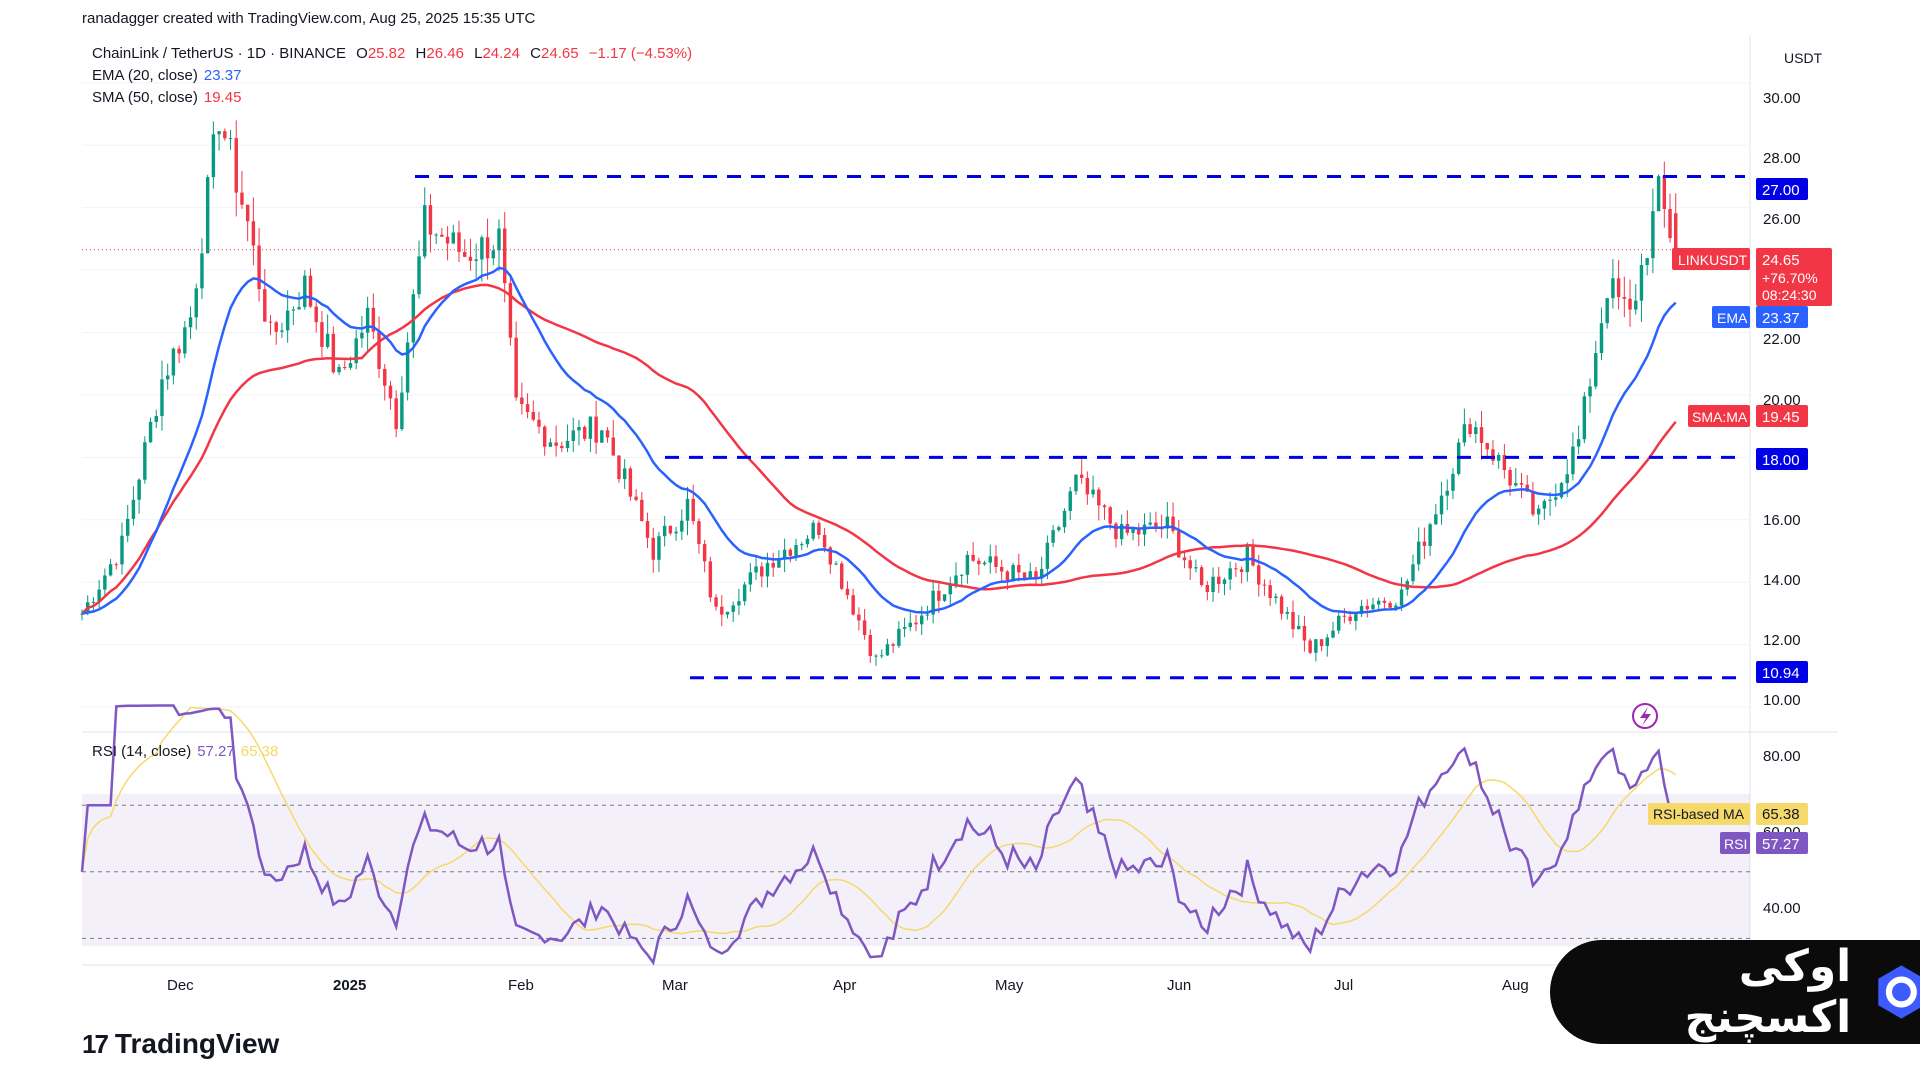 The width and height of the screenshot is (1920, 1081). I want to click on legend-close-value: 24.65, so click(560, 53).